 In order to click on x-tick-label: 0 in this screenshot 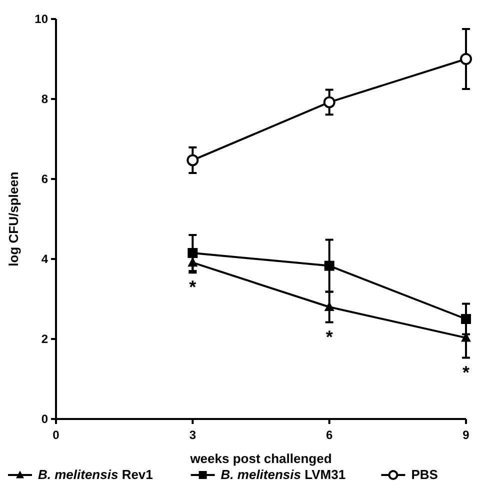, I will do `click(56, 435)`.